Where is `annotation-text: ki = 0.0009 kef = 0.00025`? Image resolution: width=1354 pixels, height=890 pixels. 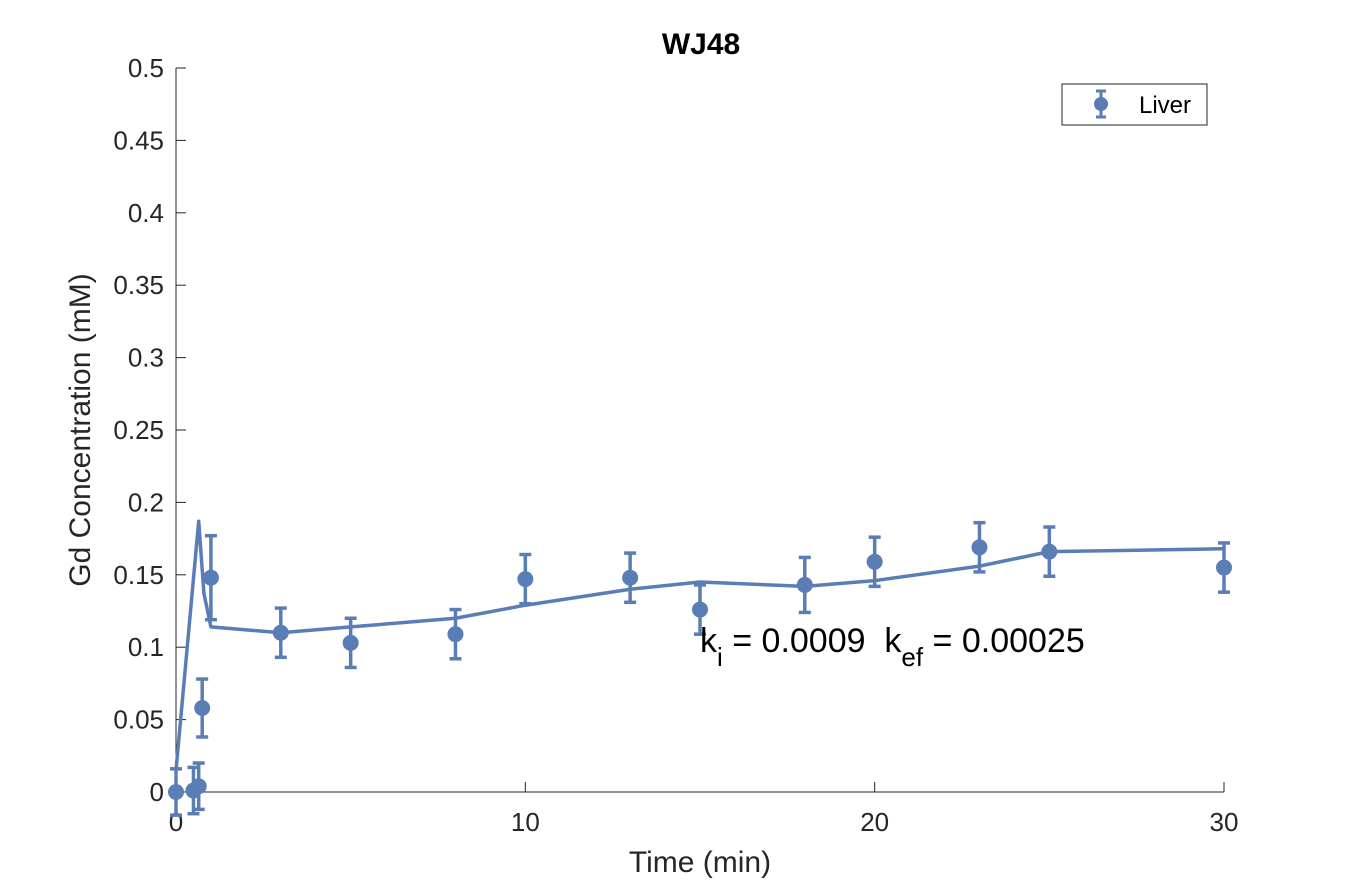 annotation-text: ki = 0.0009 kef = 0.00025 is located at coordinates (892, 647).